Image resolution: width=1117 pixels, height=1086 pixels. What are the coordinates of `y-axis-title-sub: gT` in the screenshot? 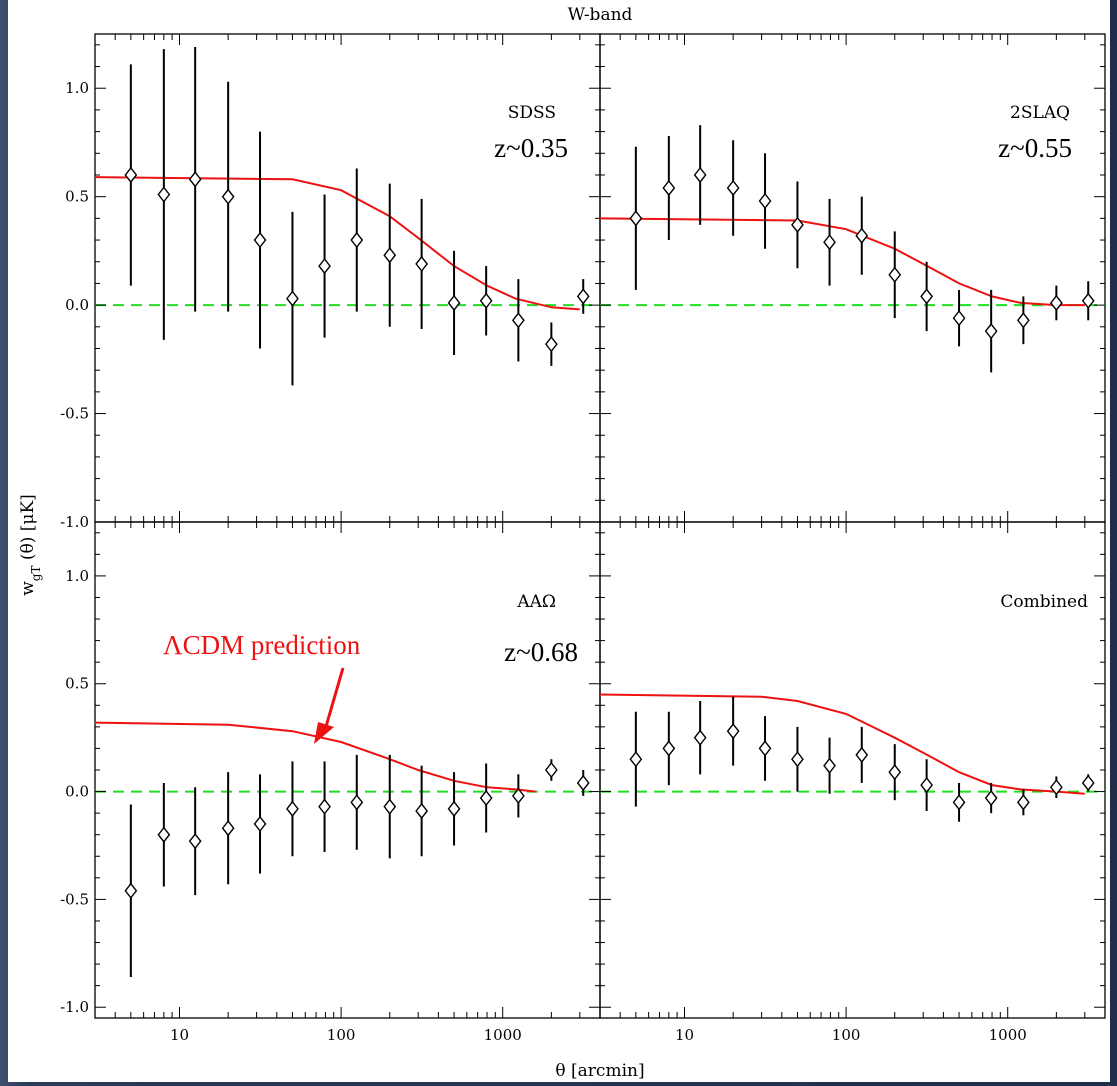 It's located at (36, 574).